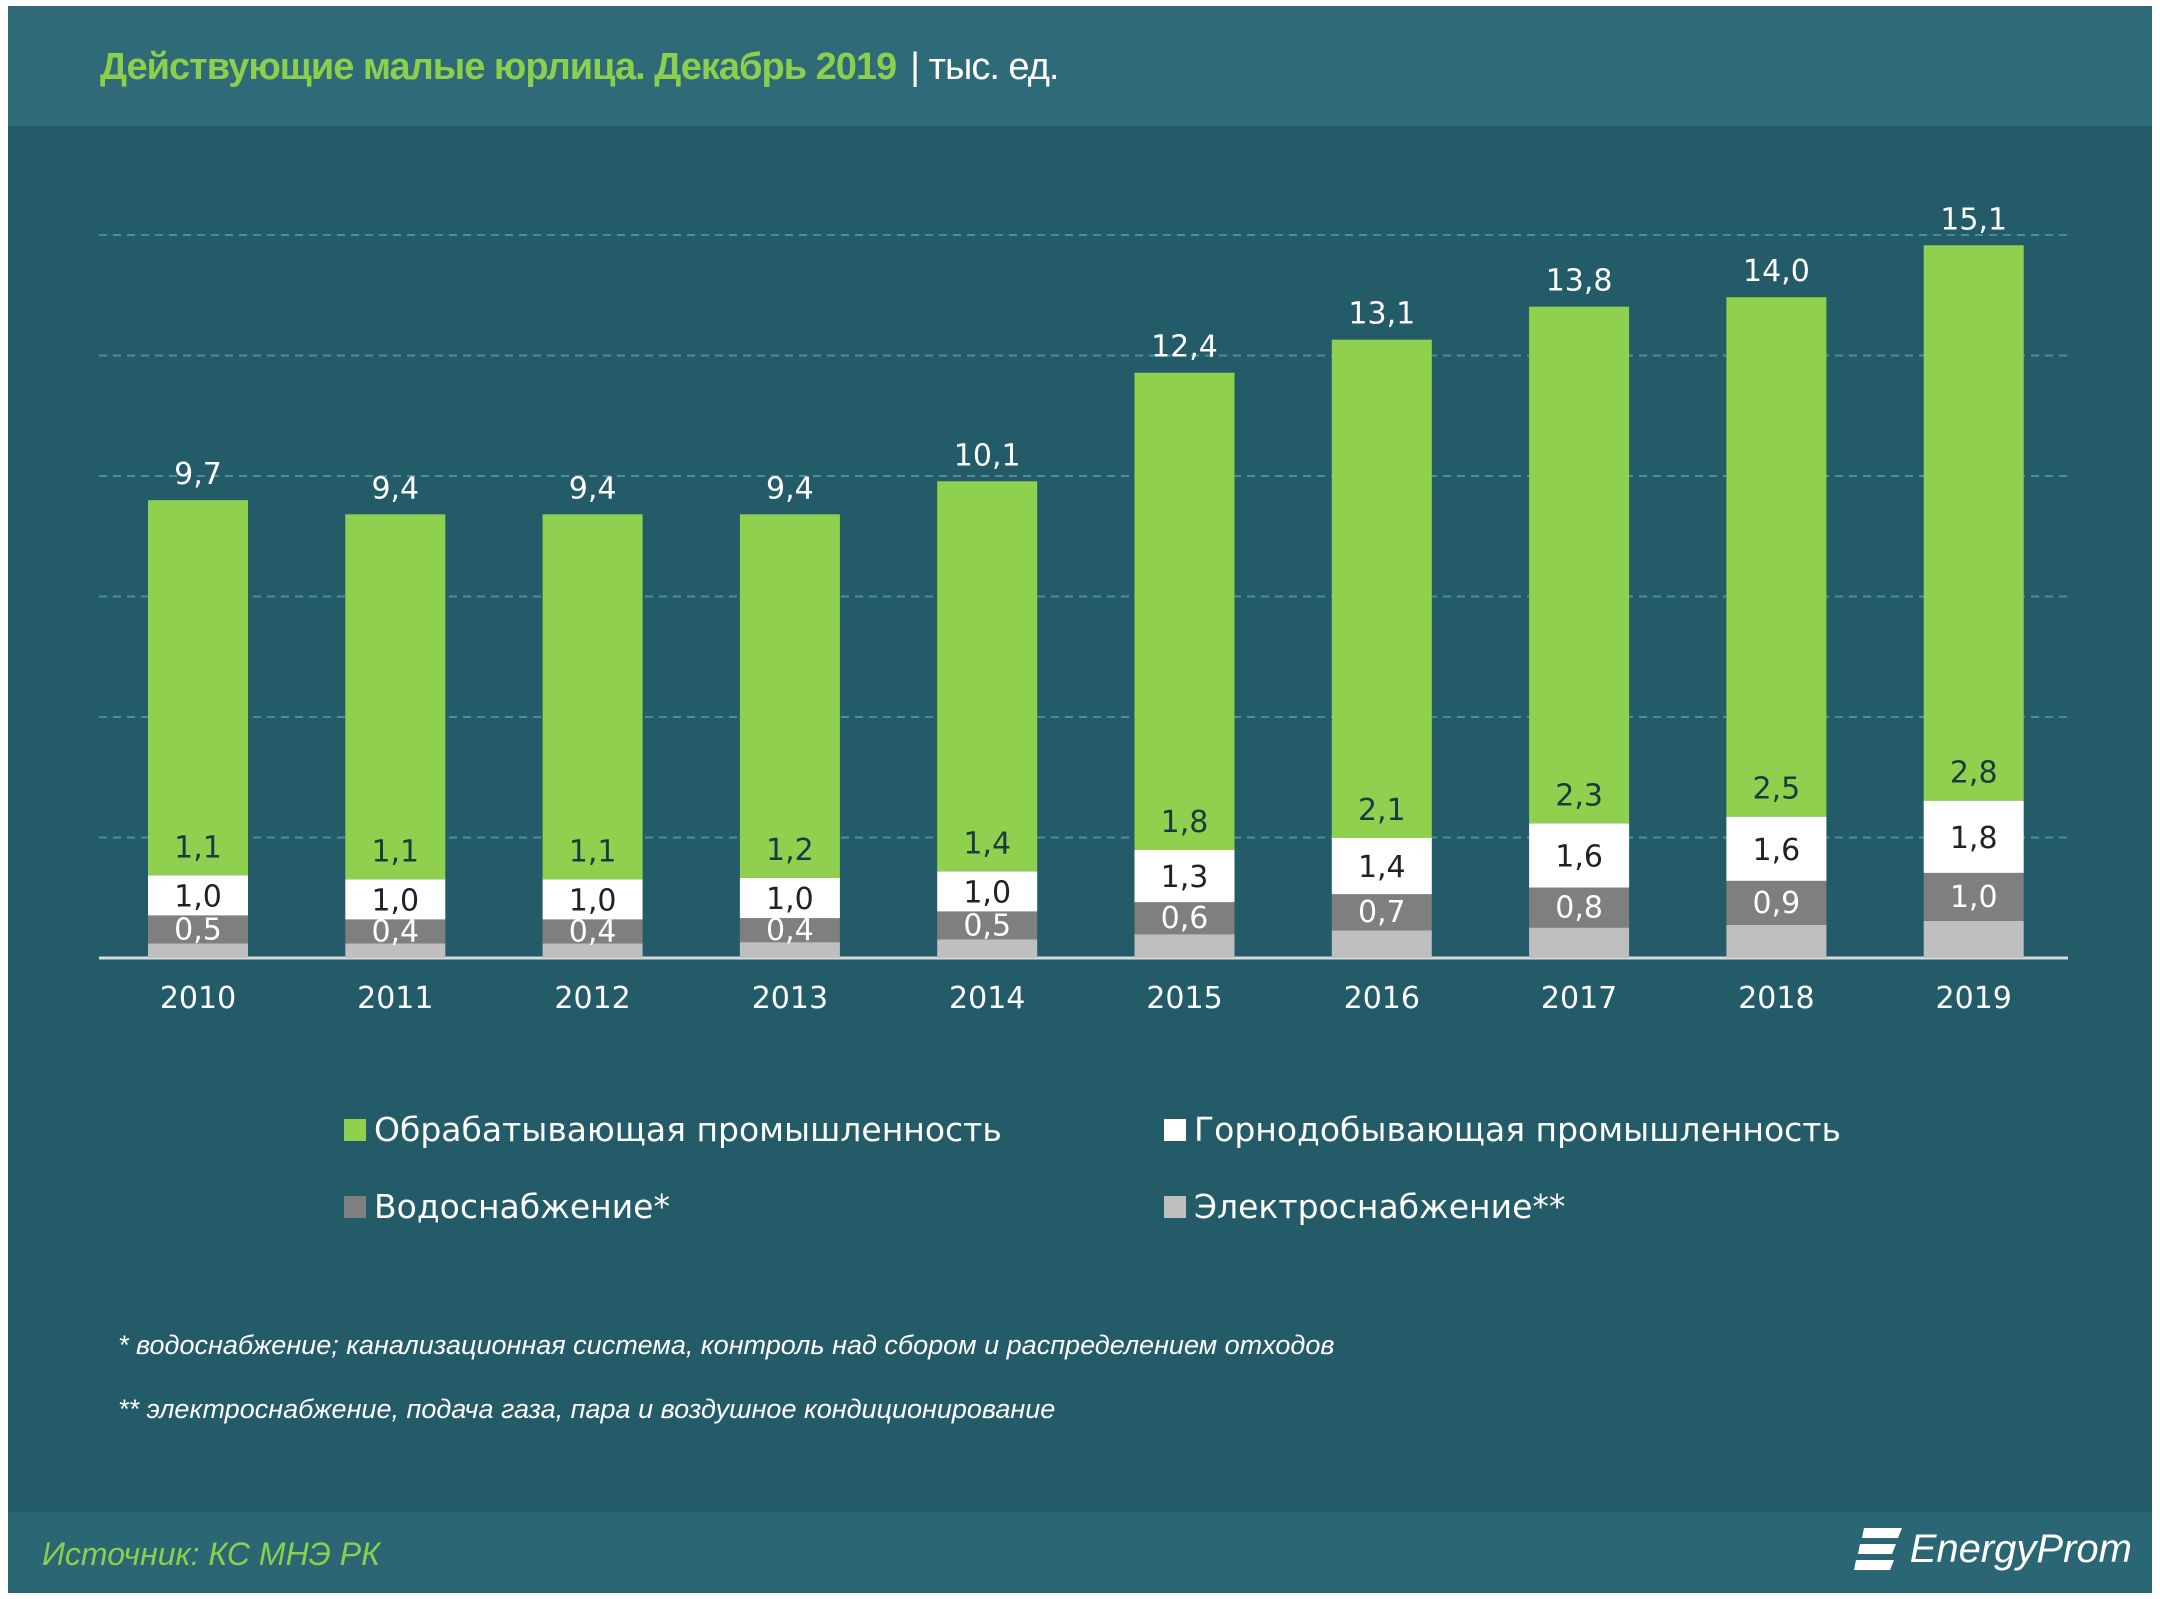 The height and width of the screenshot is (1599, 2160). I want to click on x-tick-label: 2010, so click(198, 998).